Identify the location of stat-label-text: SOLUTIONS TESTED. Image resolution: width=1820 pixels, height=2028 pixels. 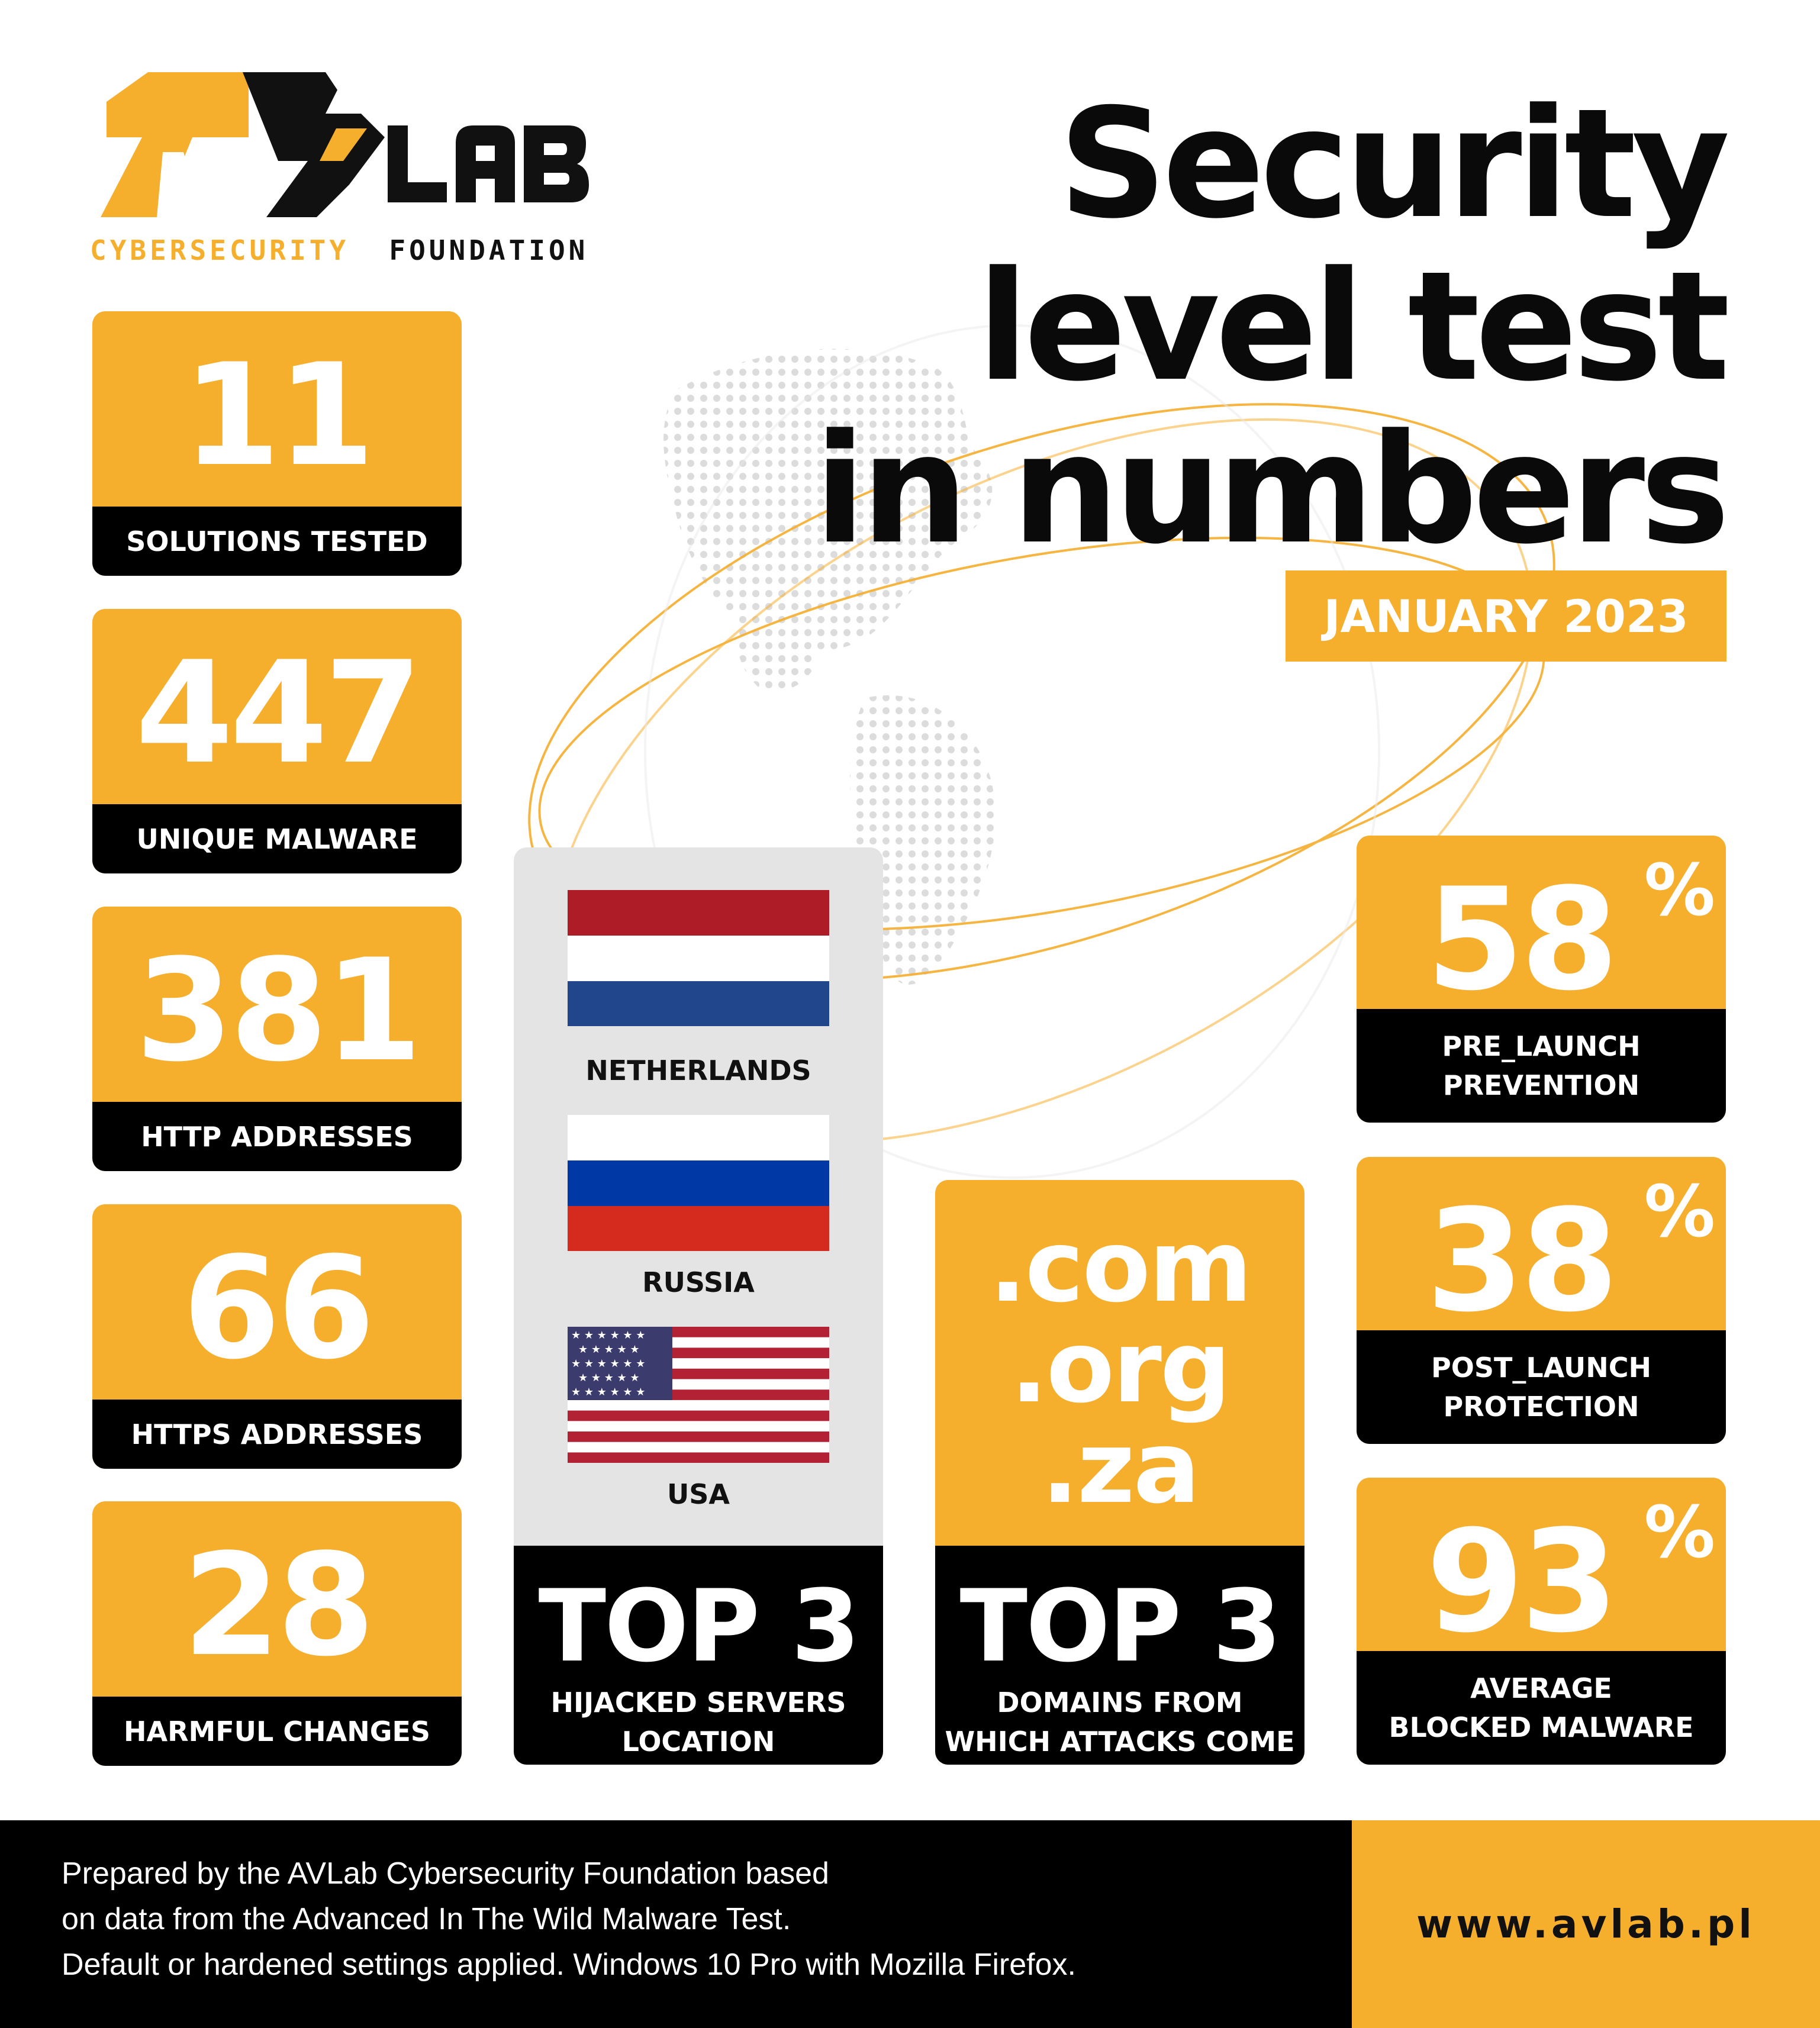
(277, 541).